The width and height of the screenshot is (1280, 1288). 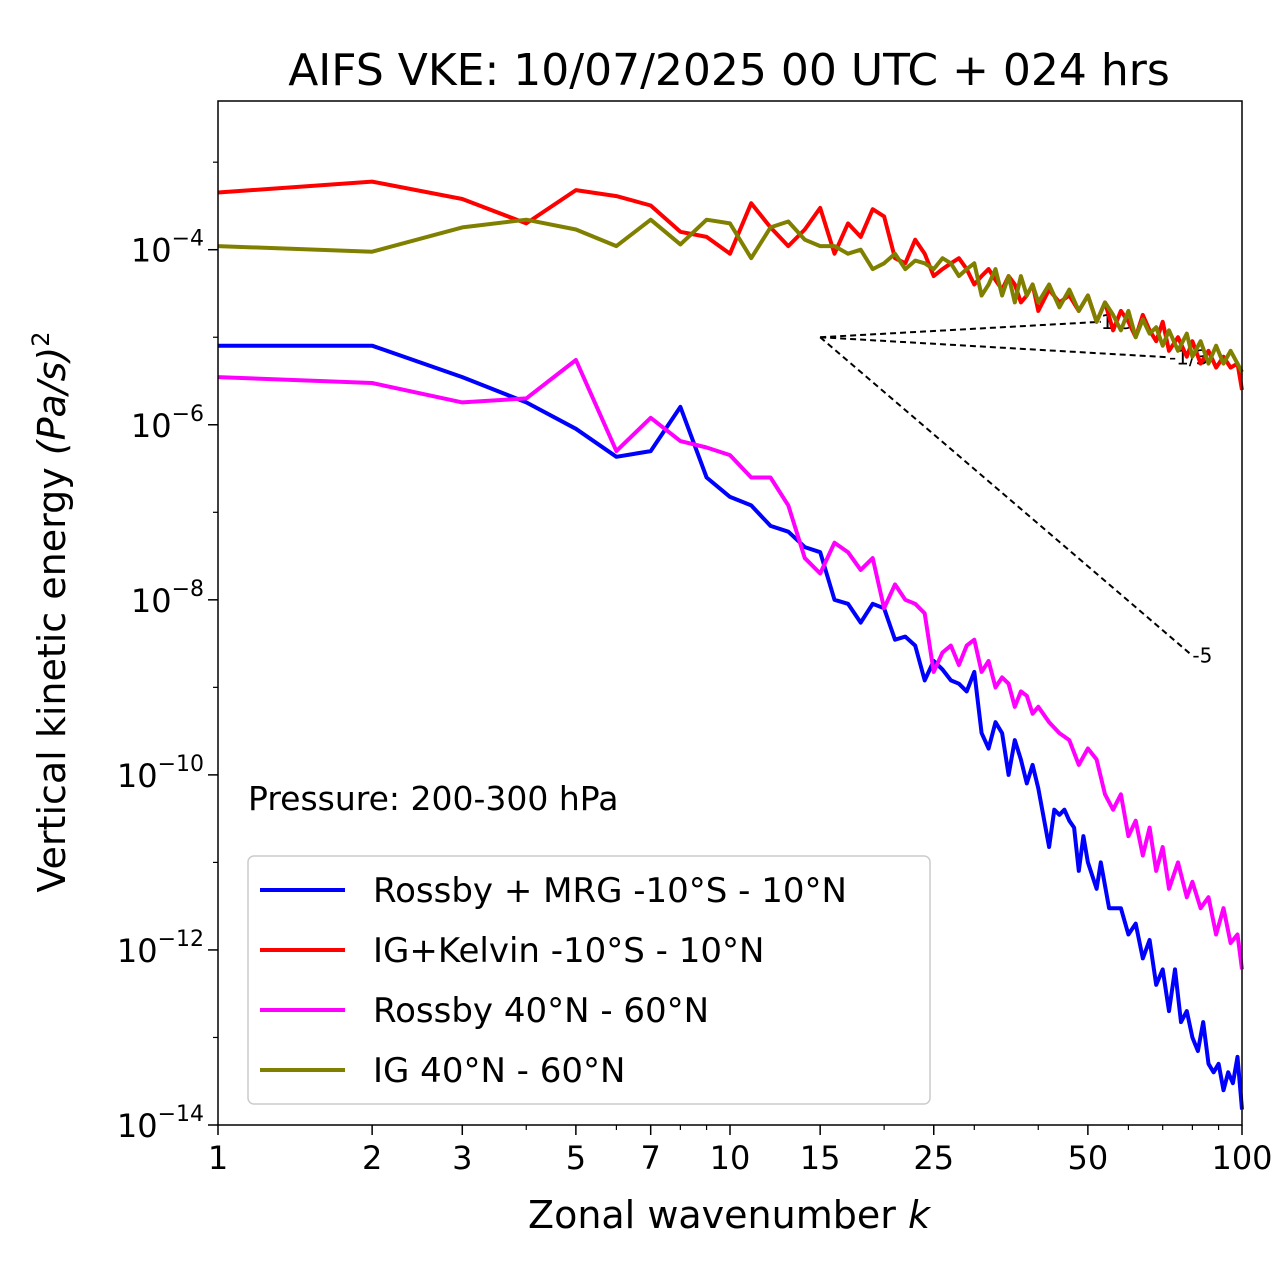 I want to click on x-tick-label-1: 2, so click(x=372, y=1158).